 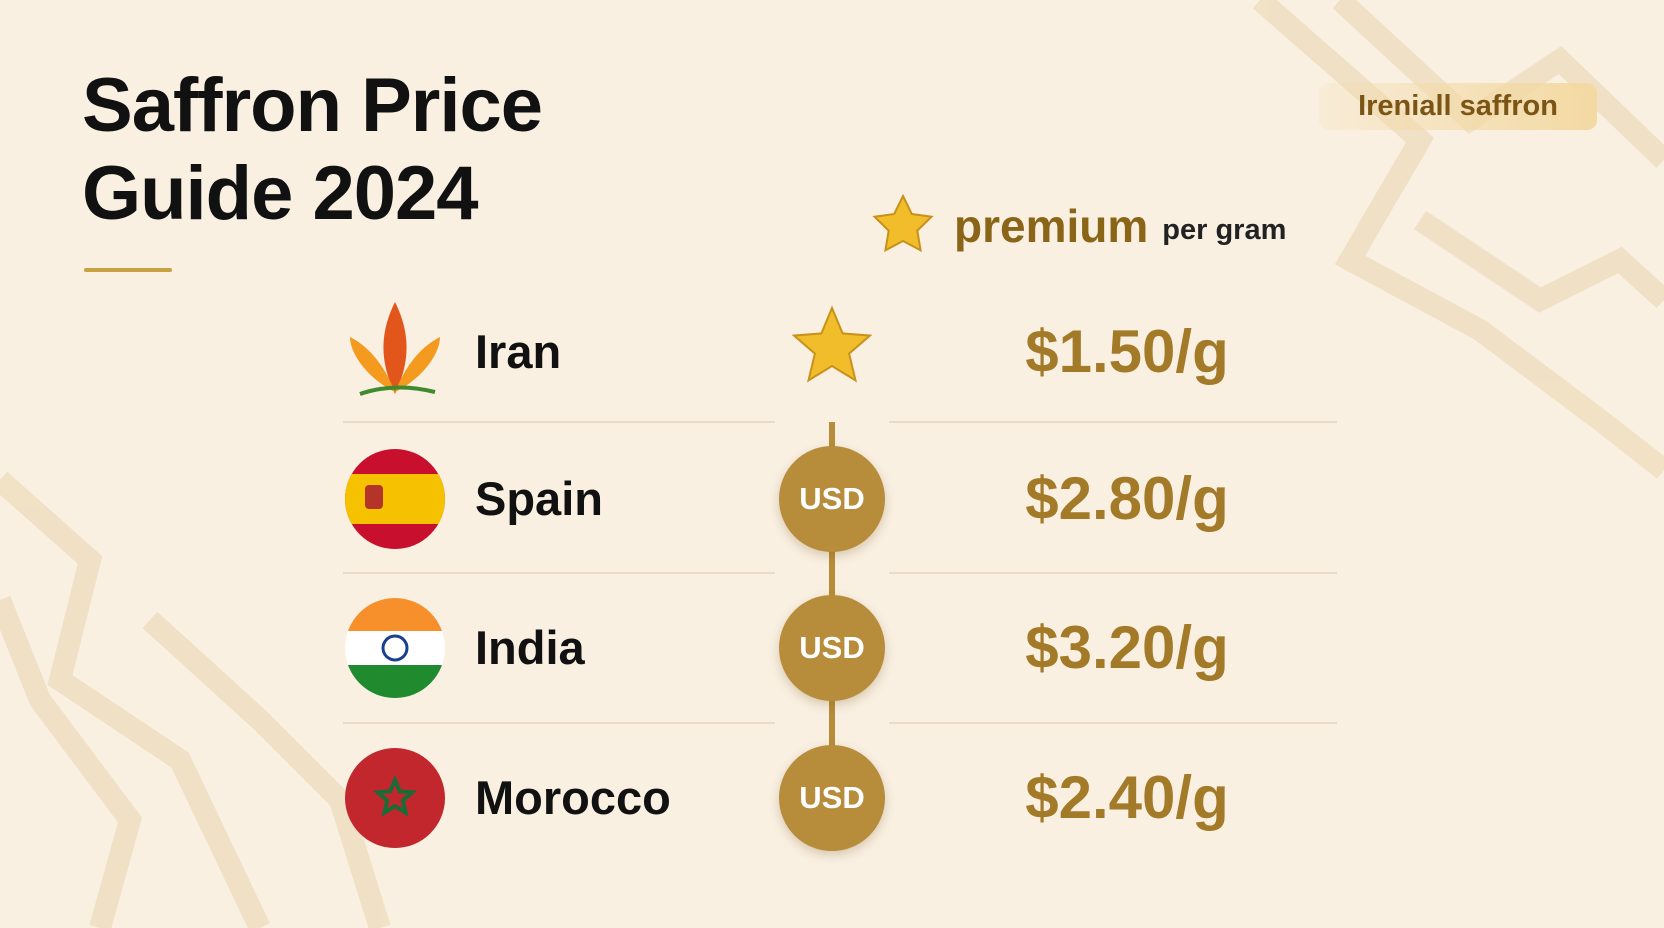 What do you see at coordinates (1458, 106) in the screenshot?
I see `badge: Ireniall saffron` at bounding box center [1458, 106].